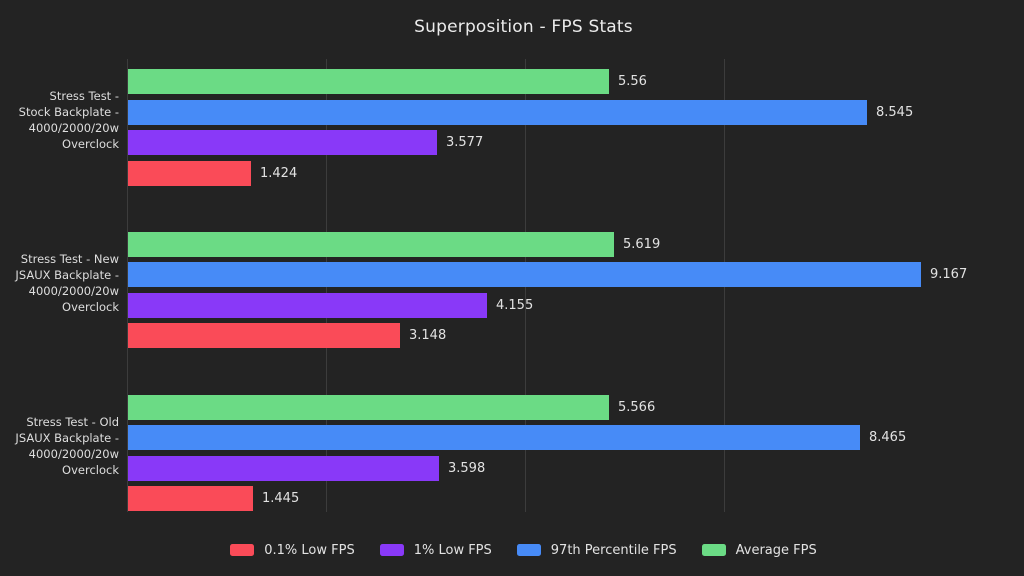 The width and height of the screenshot is (1024, 576). What do you see at coordinates (528, 550) in the screenshot?
I see `legend-swatch-97th-percentile-fps` at bounding box center [528, 550].